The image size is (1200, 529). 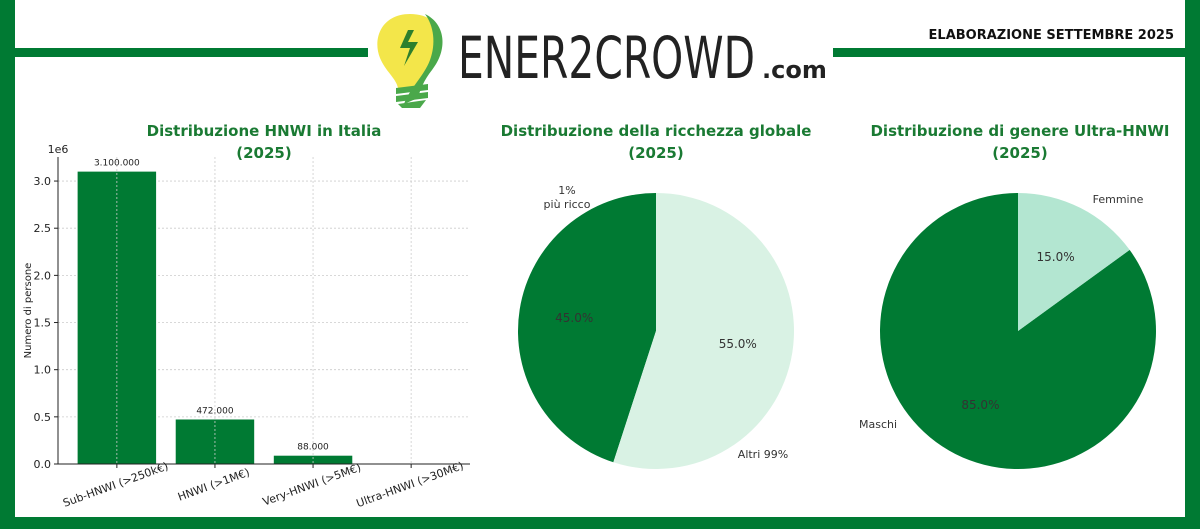 I want to click on x-tick-label: Very-HNWI (>5M€), so click(x=312, y=485).